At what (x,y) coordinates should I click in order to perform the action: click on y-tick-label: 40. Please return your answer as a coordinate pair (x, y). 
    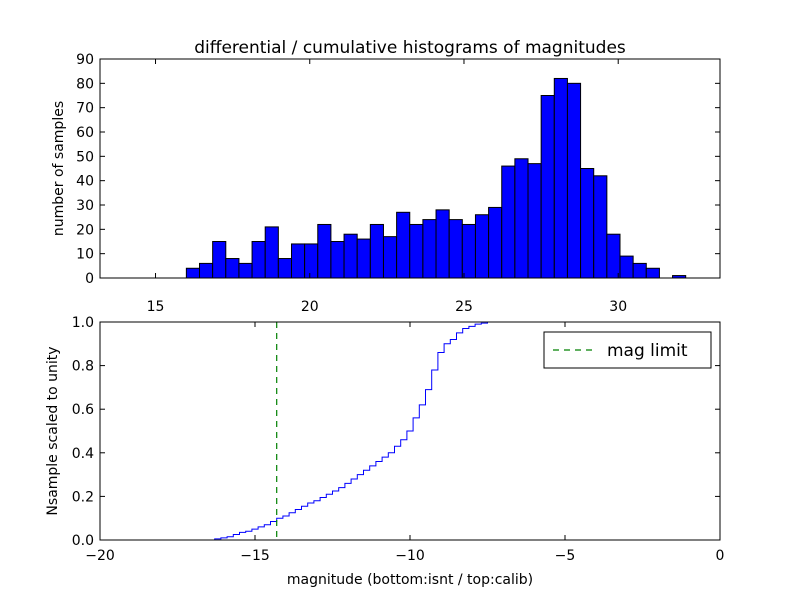
    Looking at the image, I should click on (85, 182).